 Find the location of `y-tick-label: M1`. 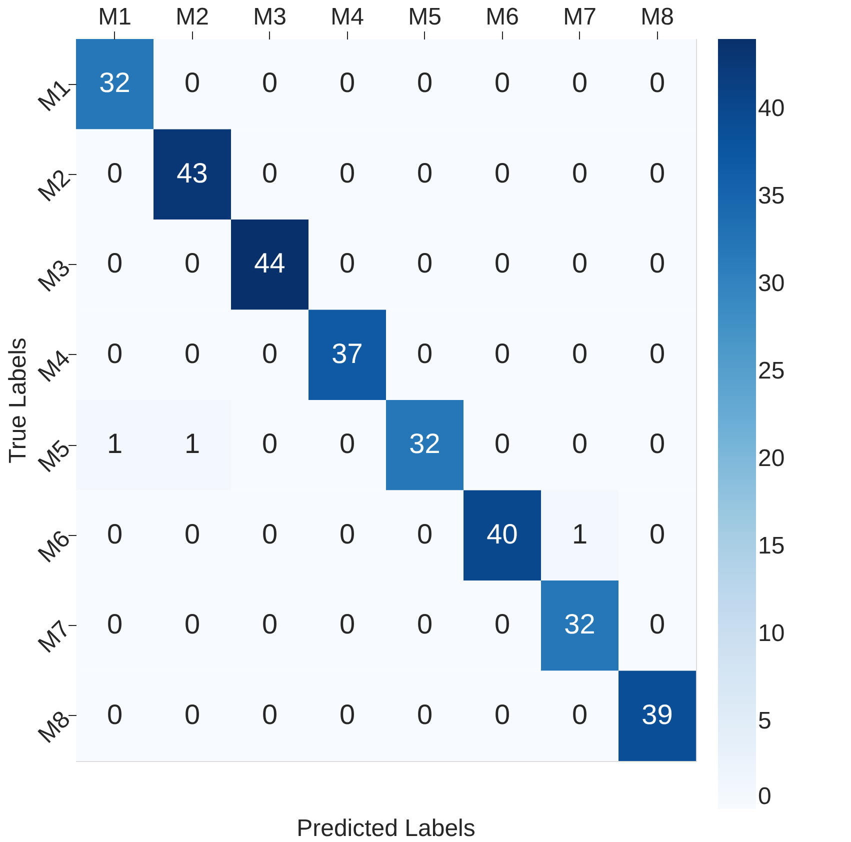

y-tick-label: M1 is located at coordinates (54, 95).